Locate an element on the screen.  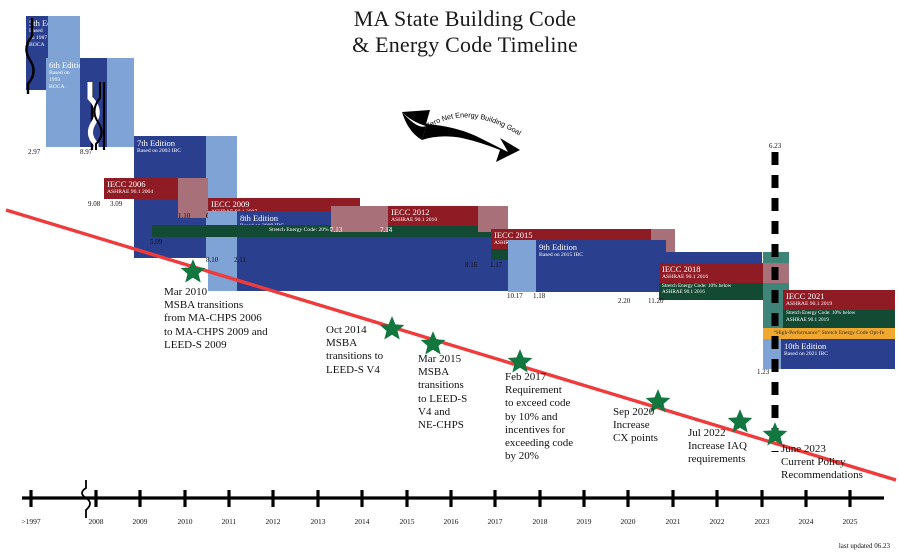
current-date-marker is located at coordinates (775, 302).